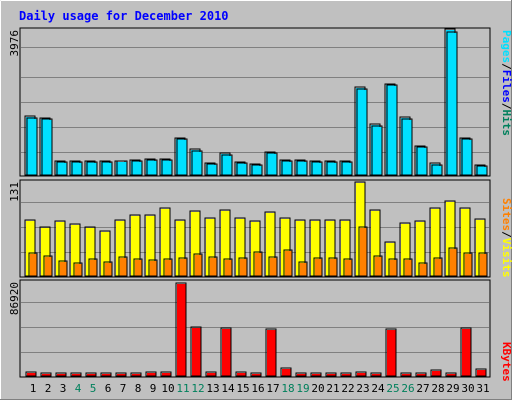  I want to click on x-tick-label: 2, so click(48, 388).